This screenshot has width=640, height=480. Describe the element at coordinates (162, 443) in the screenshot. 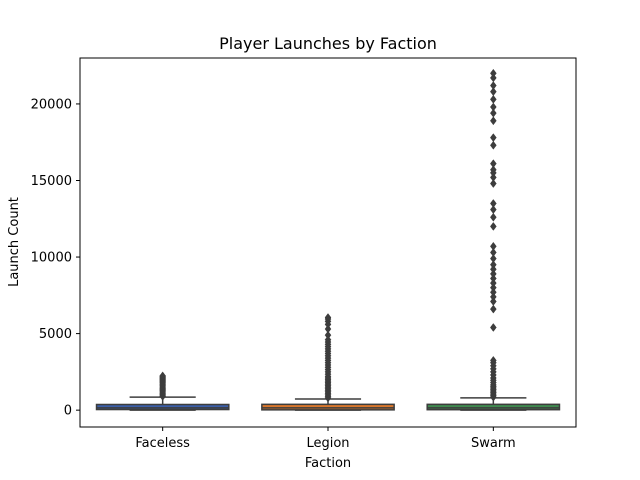

I see `x-tick-label: Faceless` at that location.